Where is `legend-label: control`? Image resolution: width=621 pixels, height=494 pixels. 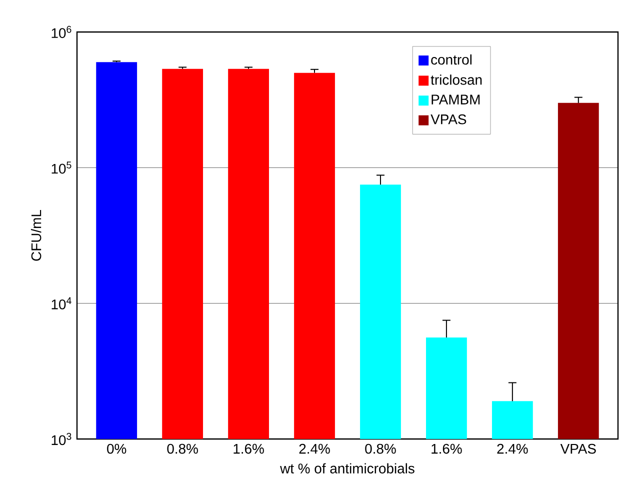 legend-label: control is located at coordinates (451, 59).